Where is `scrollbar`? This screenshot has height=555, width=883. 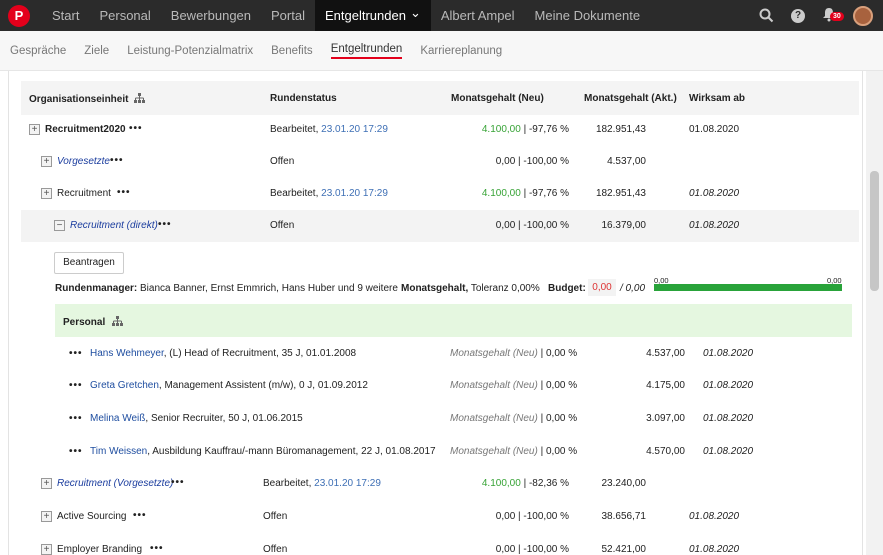 scrollbar is located at coordinates (874, 313).